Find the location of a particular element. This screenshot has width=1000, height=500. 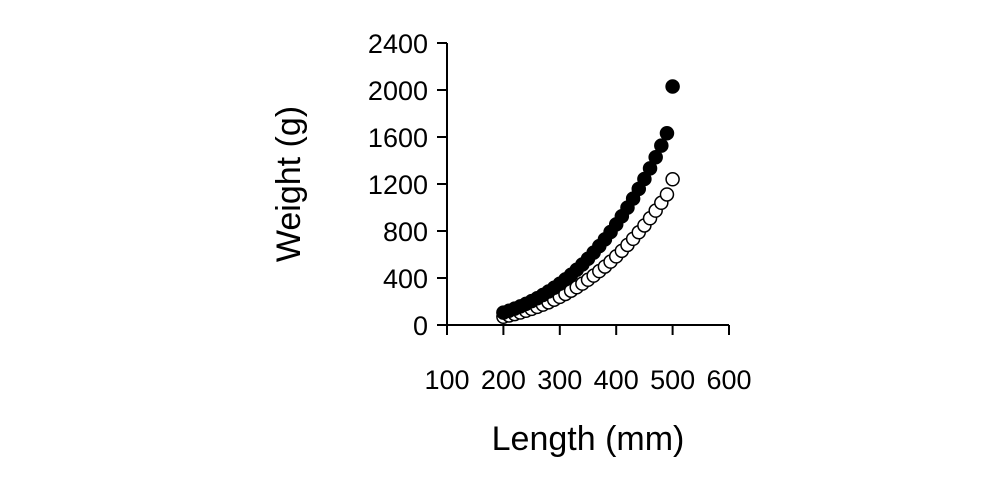

x-axis-title: Length (mm) is located at coordinates (588, 439).